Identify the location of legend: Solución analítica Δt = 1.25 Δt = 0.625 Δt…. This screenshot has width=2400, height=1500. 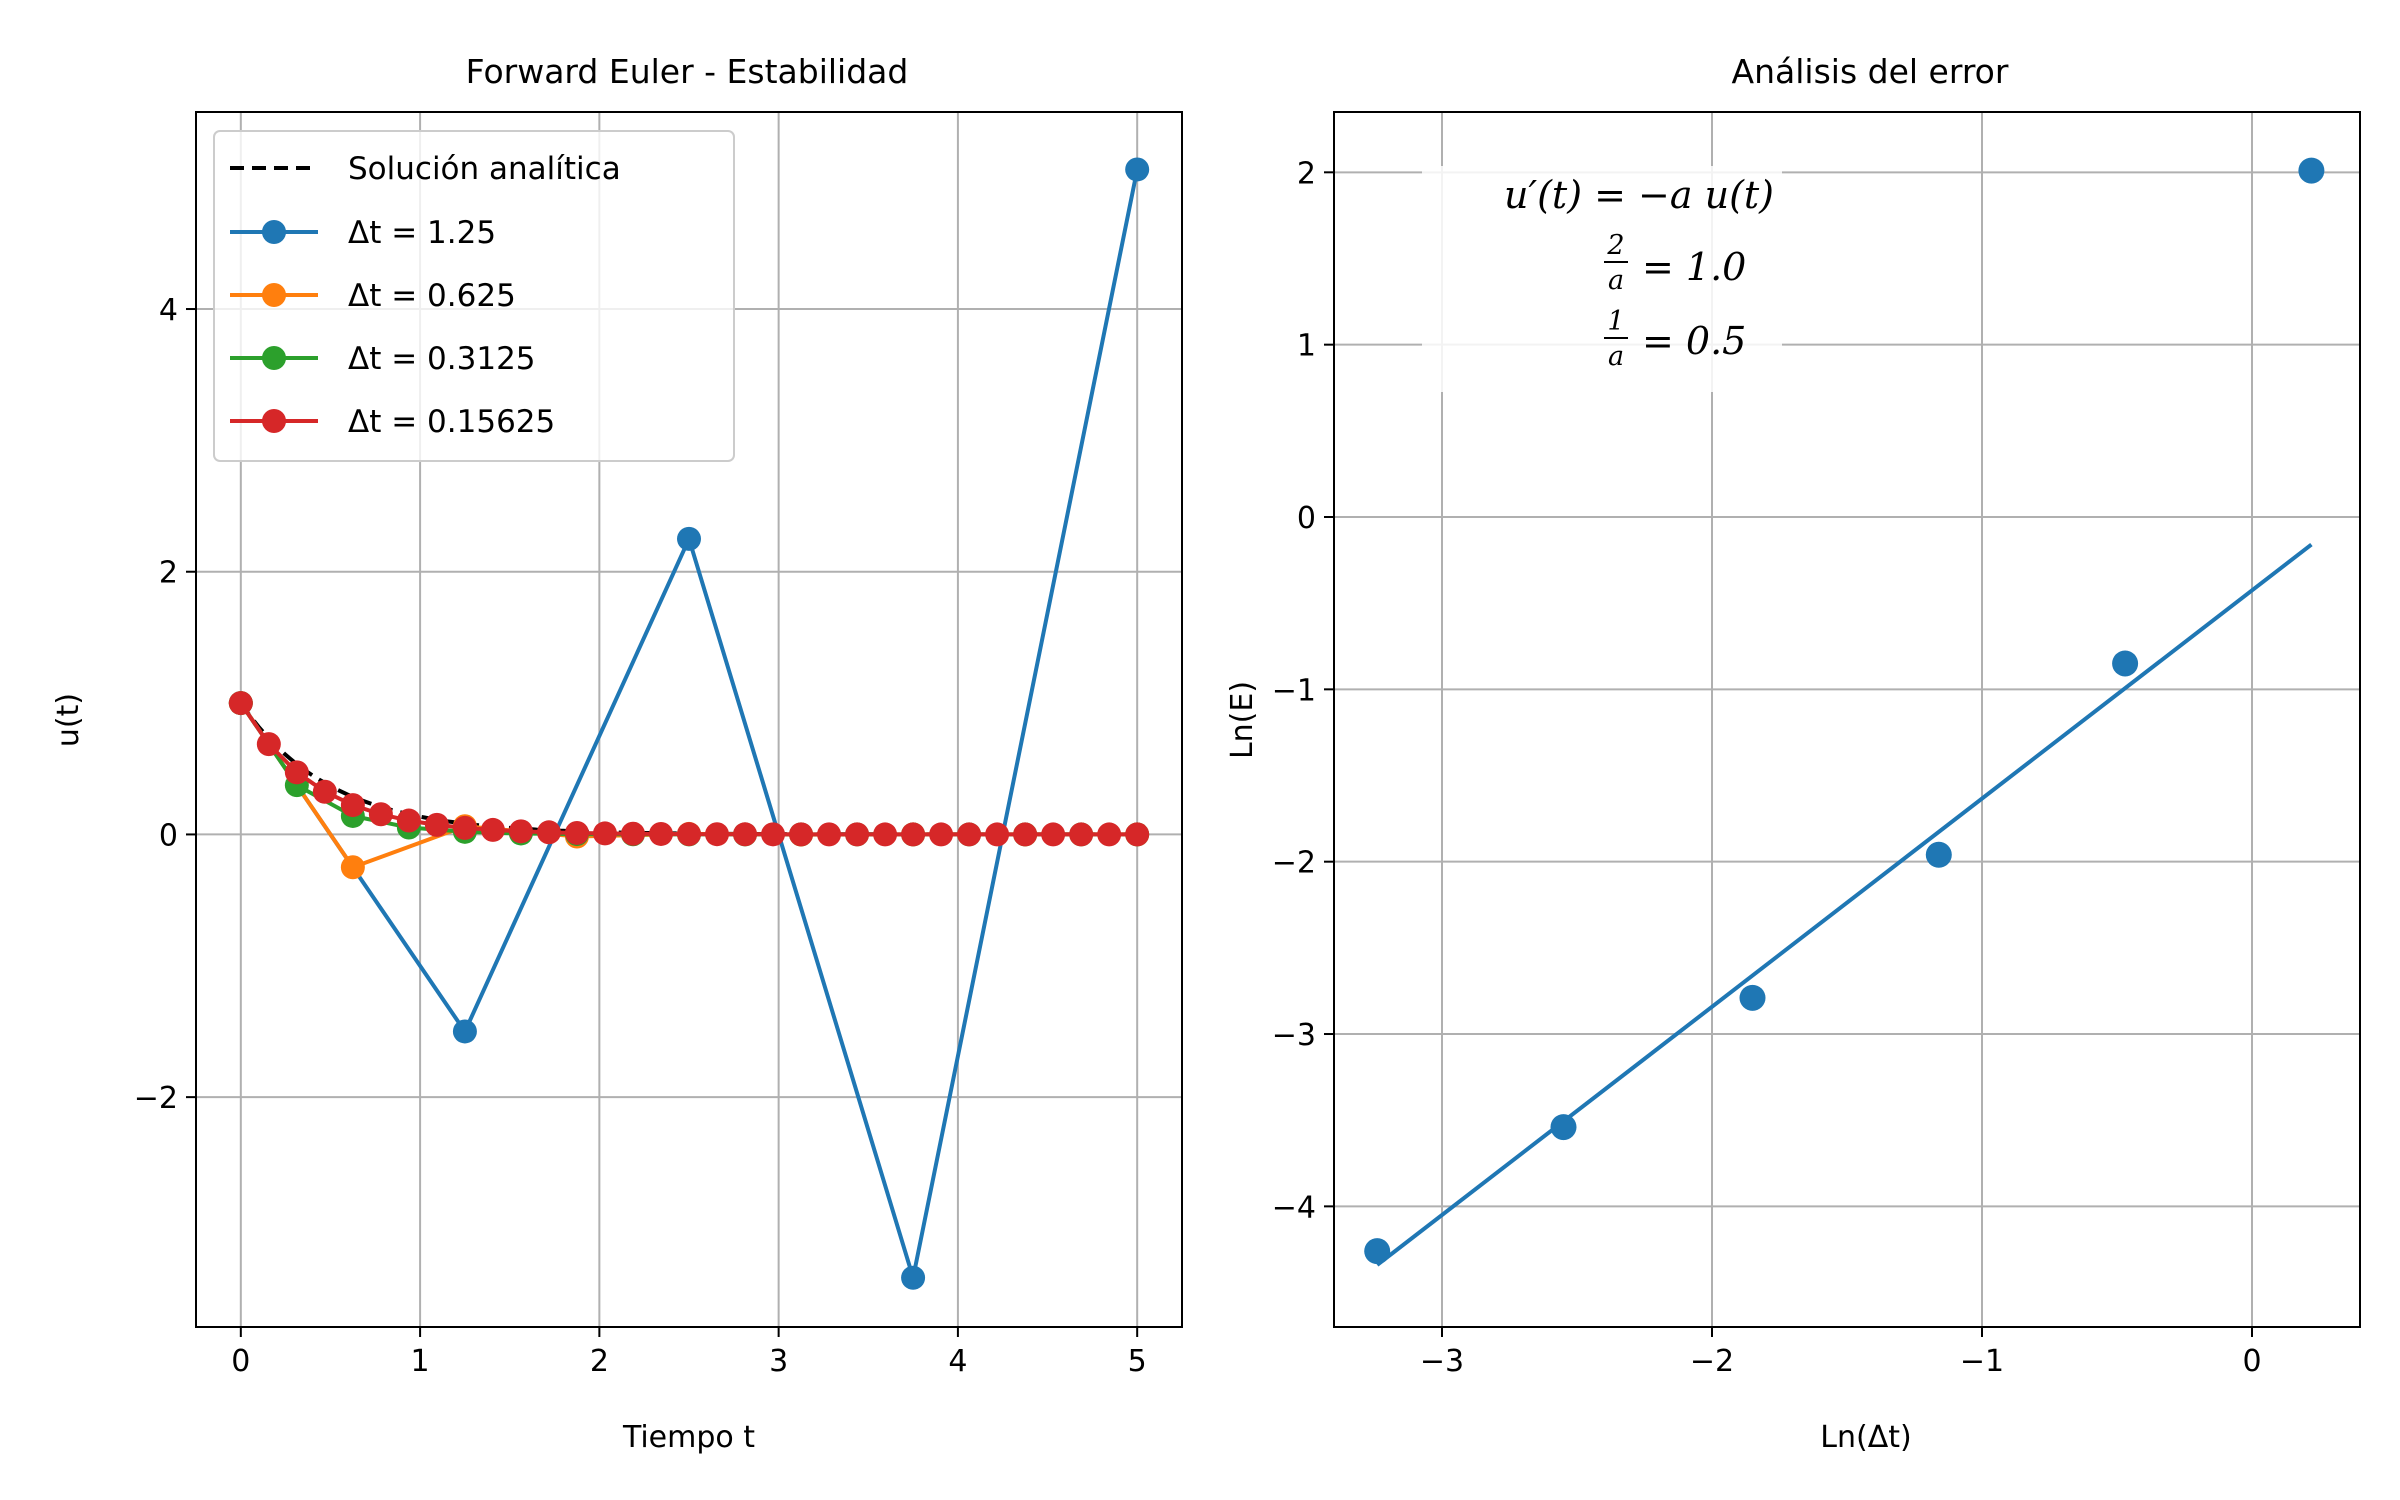
(474, 296).